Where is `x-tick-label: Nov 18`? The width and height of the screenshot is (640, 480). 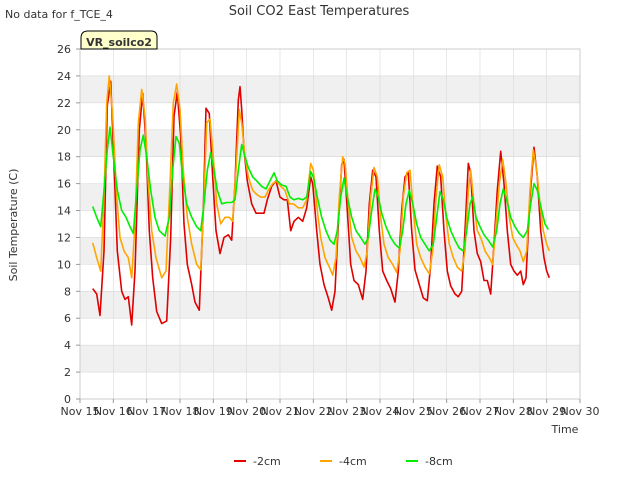 x-tick-label: Nov 18 is located at coordinates (180, 411).